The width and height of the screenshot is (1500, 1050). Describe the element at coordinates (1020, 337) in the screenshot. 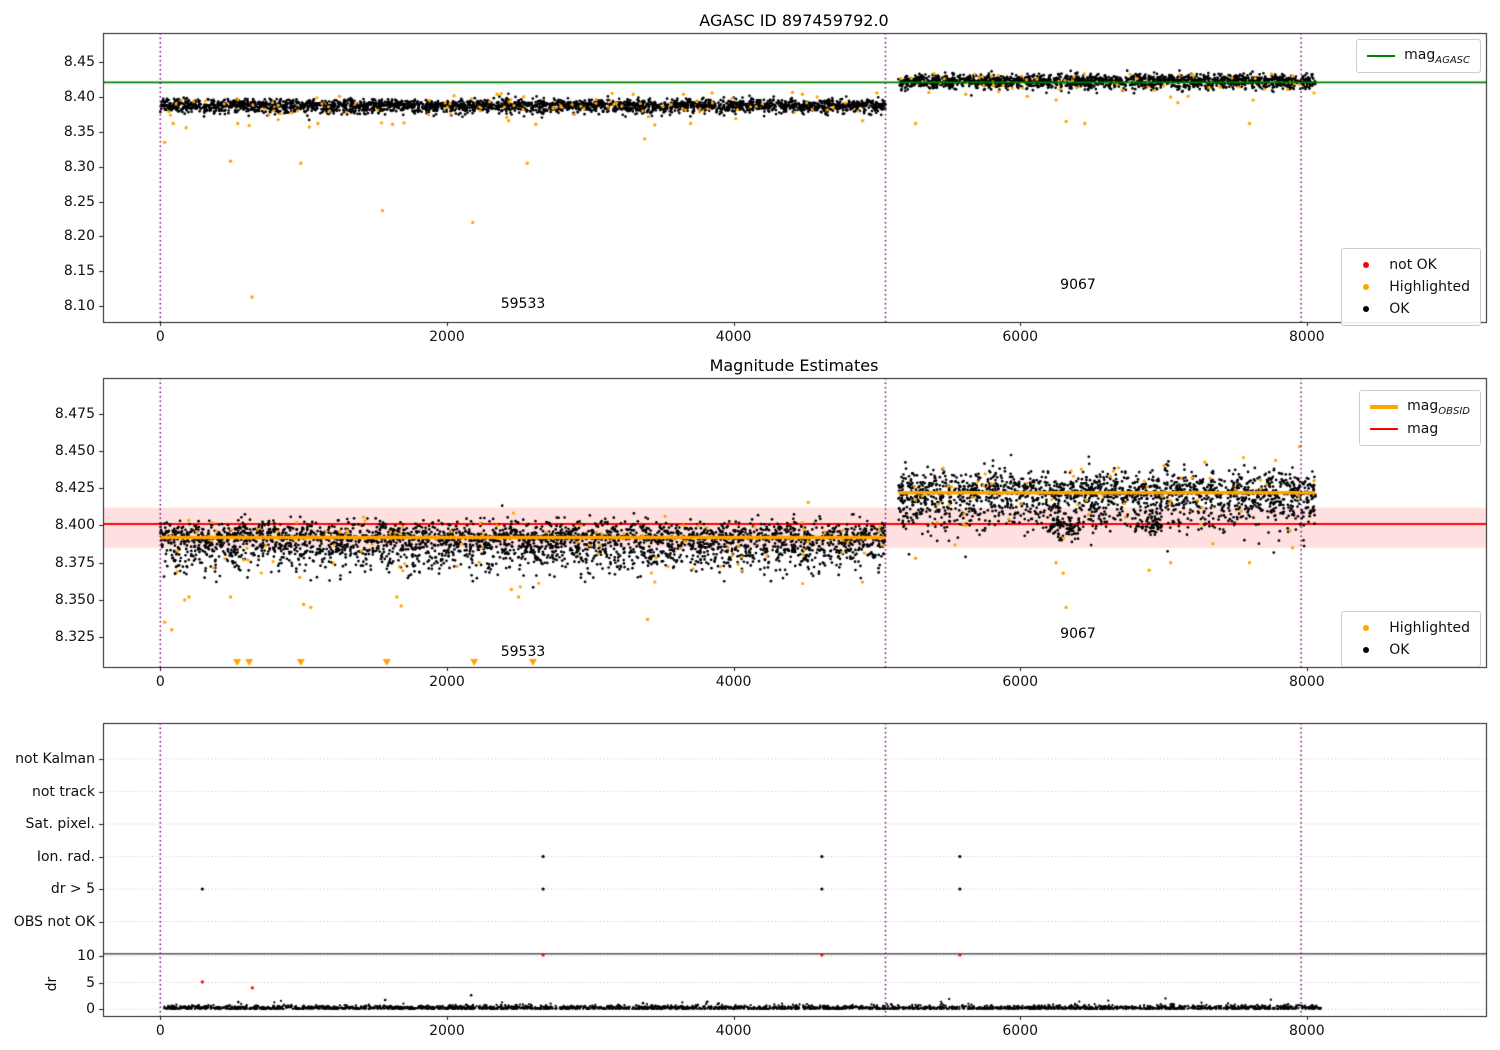

I see `top-xtick-6000: 6000` at that location.